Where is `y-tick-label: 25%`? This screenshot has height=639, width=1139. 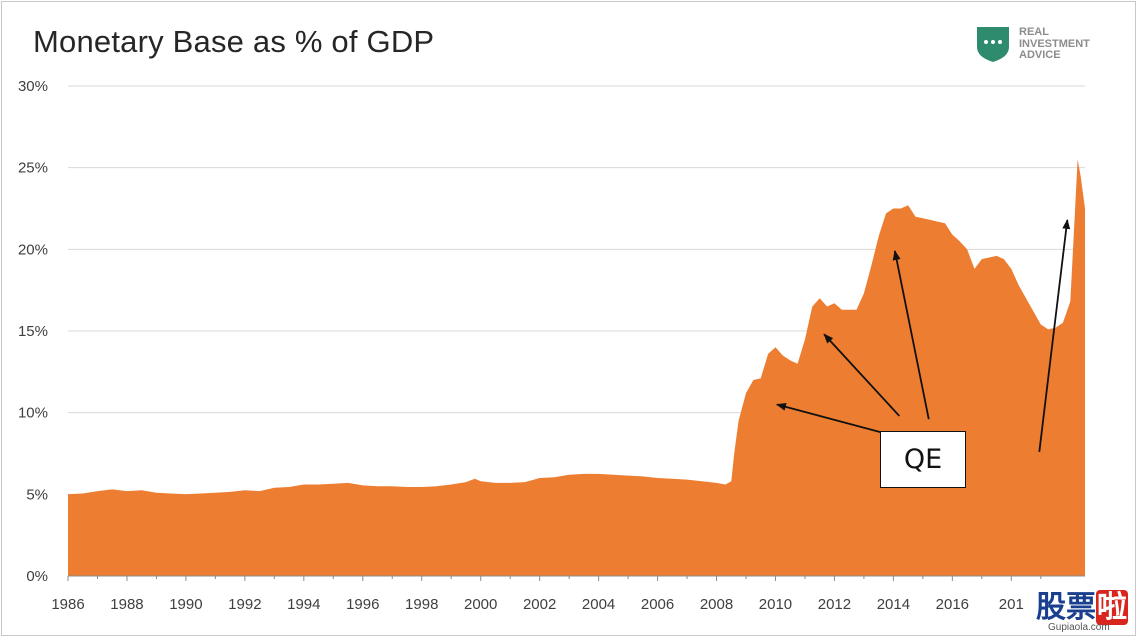
y-tick-label: 25% is located at coordinates (33, 168).